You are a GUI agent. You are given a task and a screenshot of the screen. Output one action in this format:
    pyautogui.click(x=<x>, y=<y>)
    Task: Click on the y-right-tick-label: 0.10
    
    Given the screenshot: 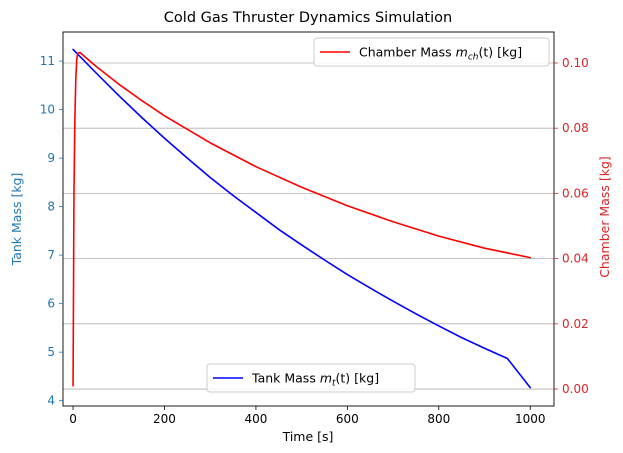 What is the action you would take?
    pyautogui.click(x=575, y=63)
    